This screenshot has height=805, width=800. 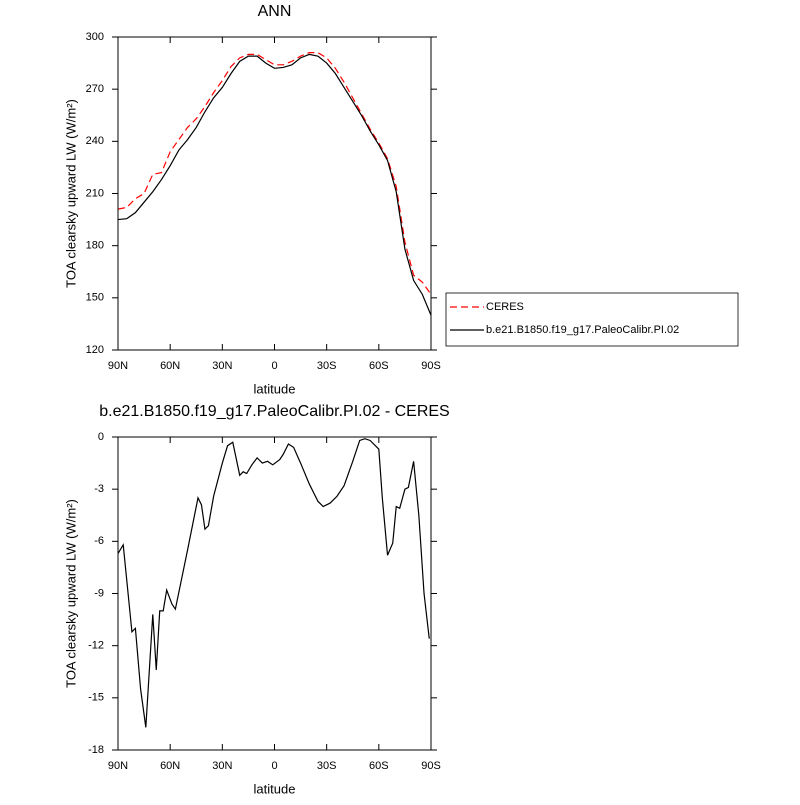 I want to click on y-tick-label: 210, so click(x=95, y=193).